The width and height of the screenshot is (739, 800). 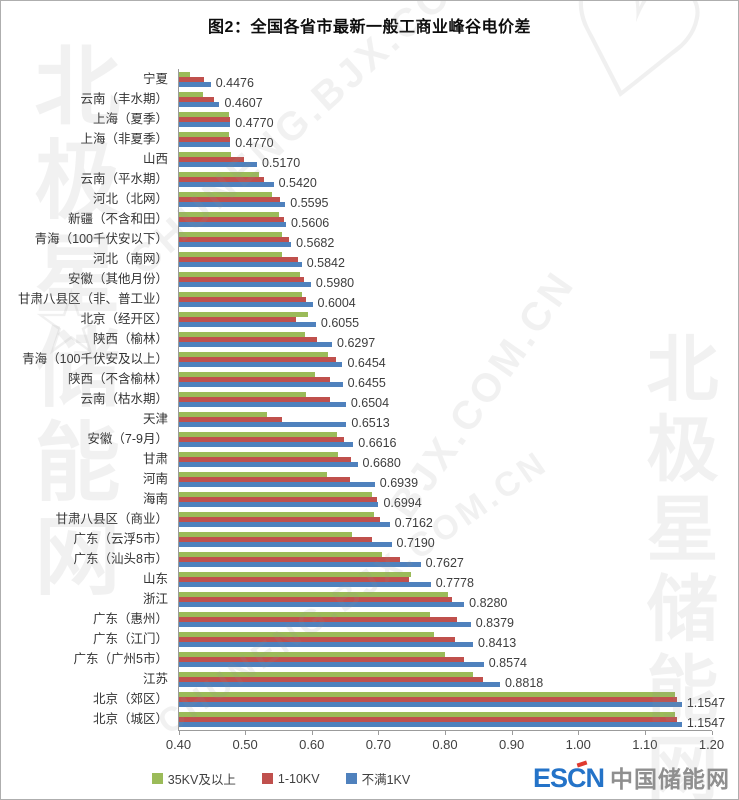 I want to click on chart-row: 北京（经开区） 0.6055, so click(x=369, y=319).